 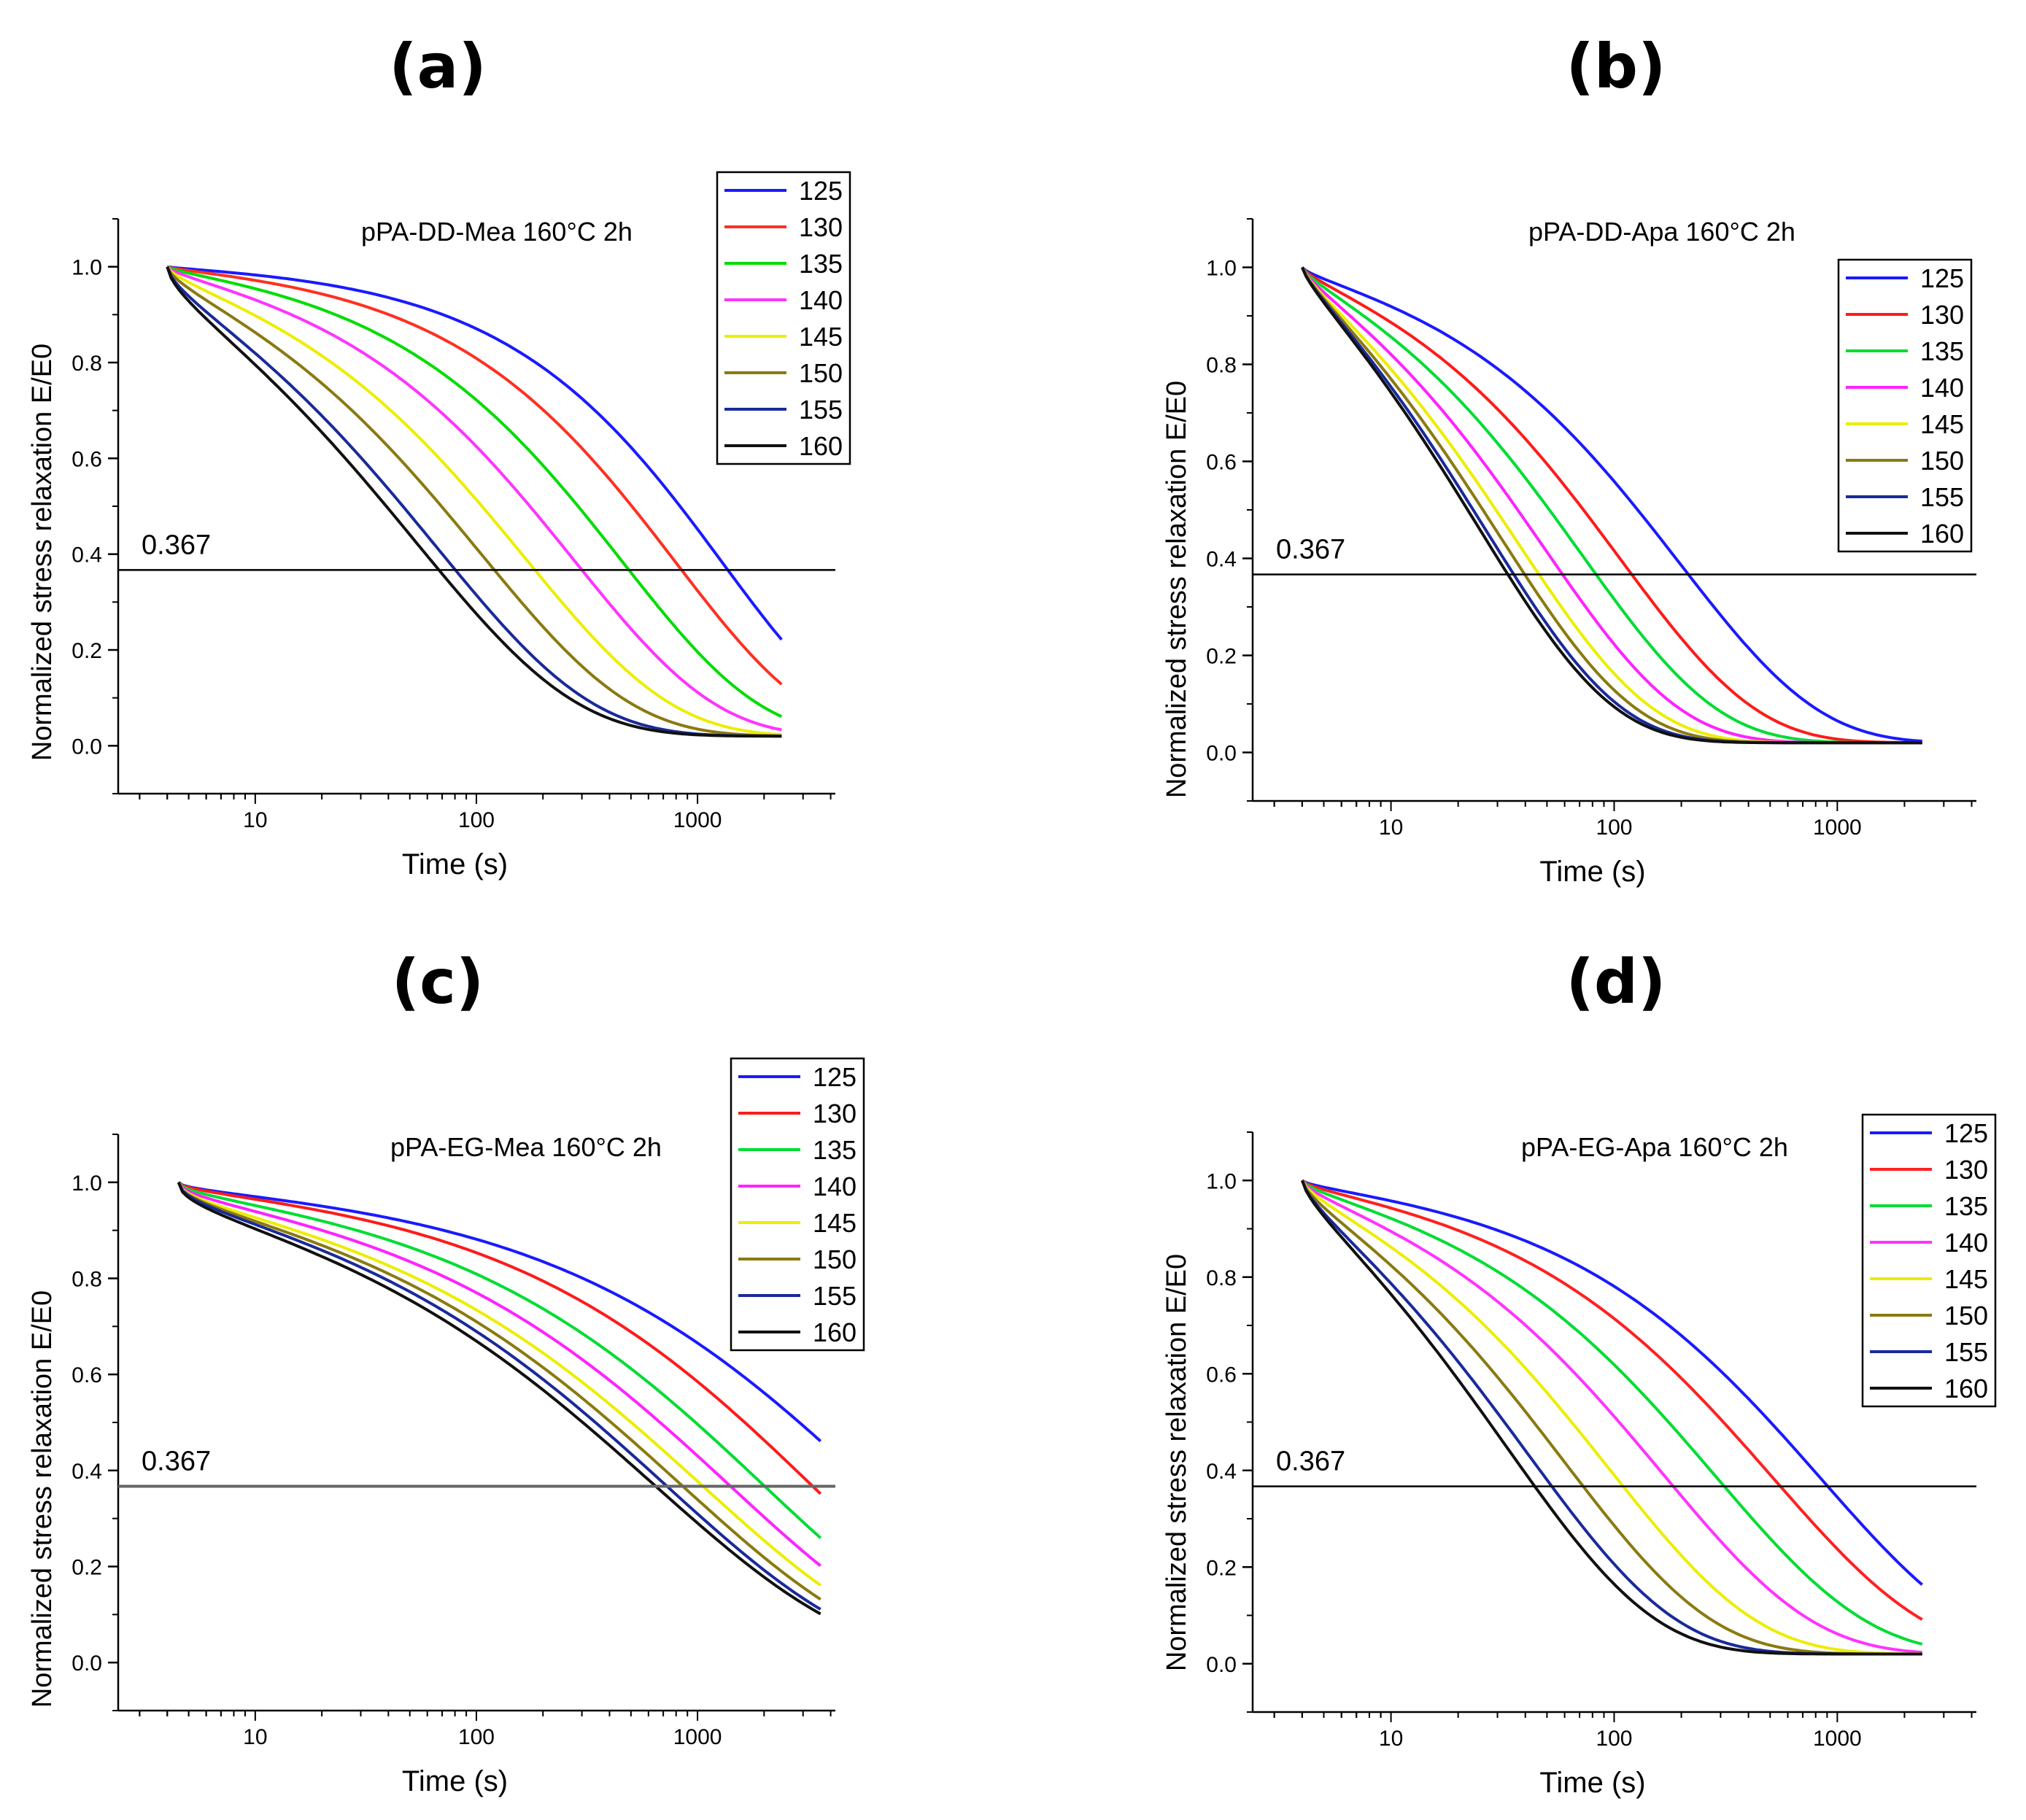 I want to click on panel-label: (c), so click(x=438, y=982).